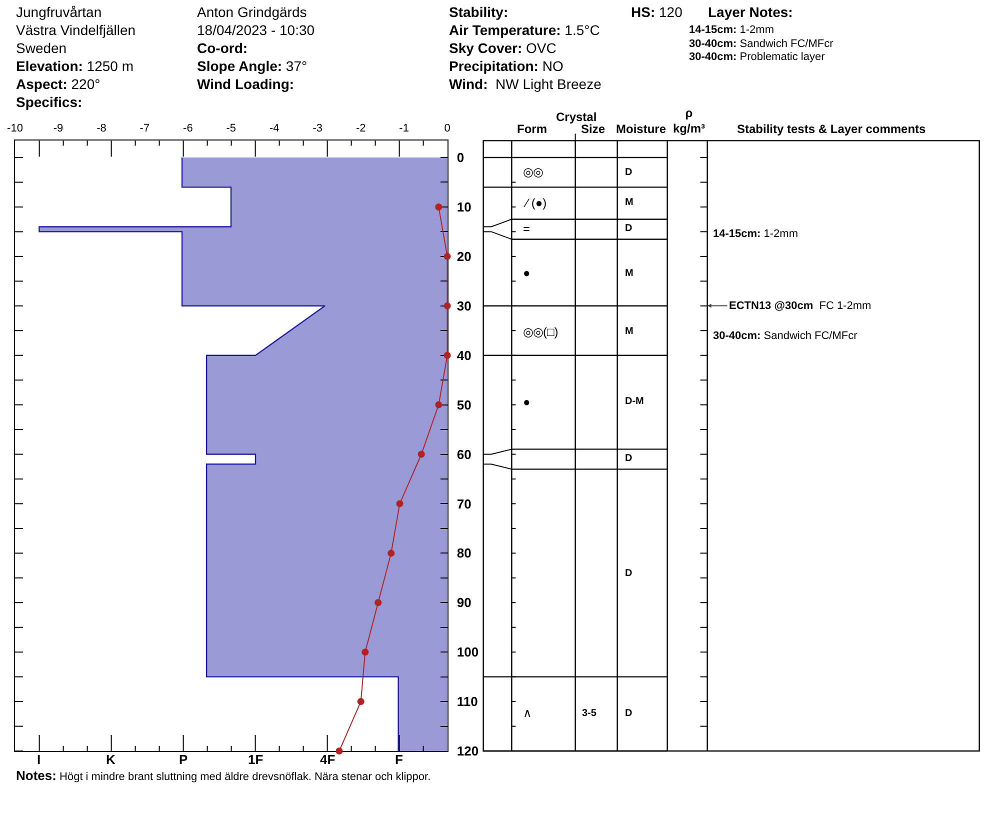  Describe the element at coordinates (464, 504) in the screenshot. I see `y-tick-label: 70` at that location.